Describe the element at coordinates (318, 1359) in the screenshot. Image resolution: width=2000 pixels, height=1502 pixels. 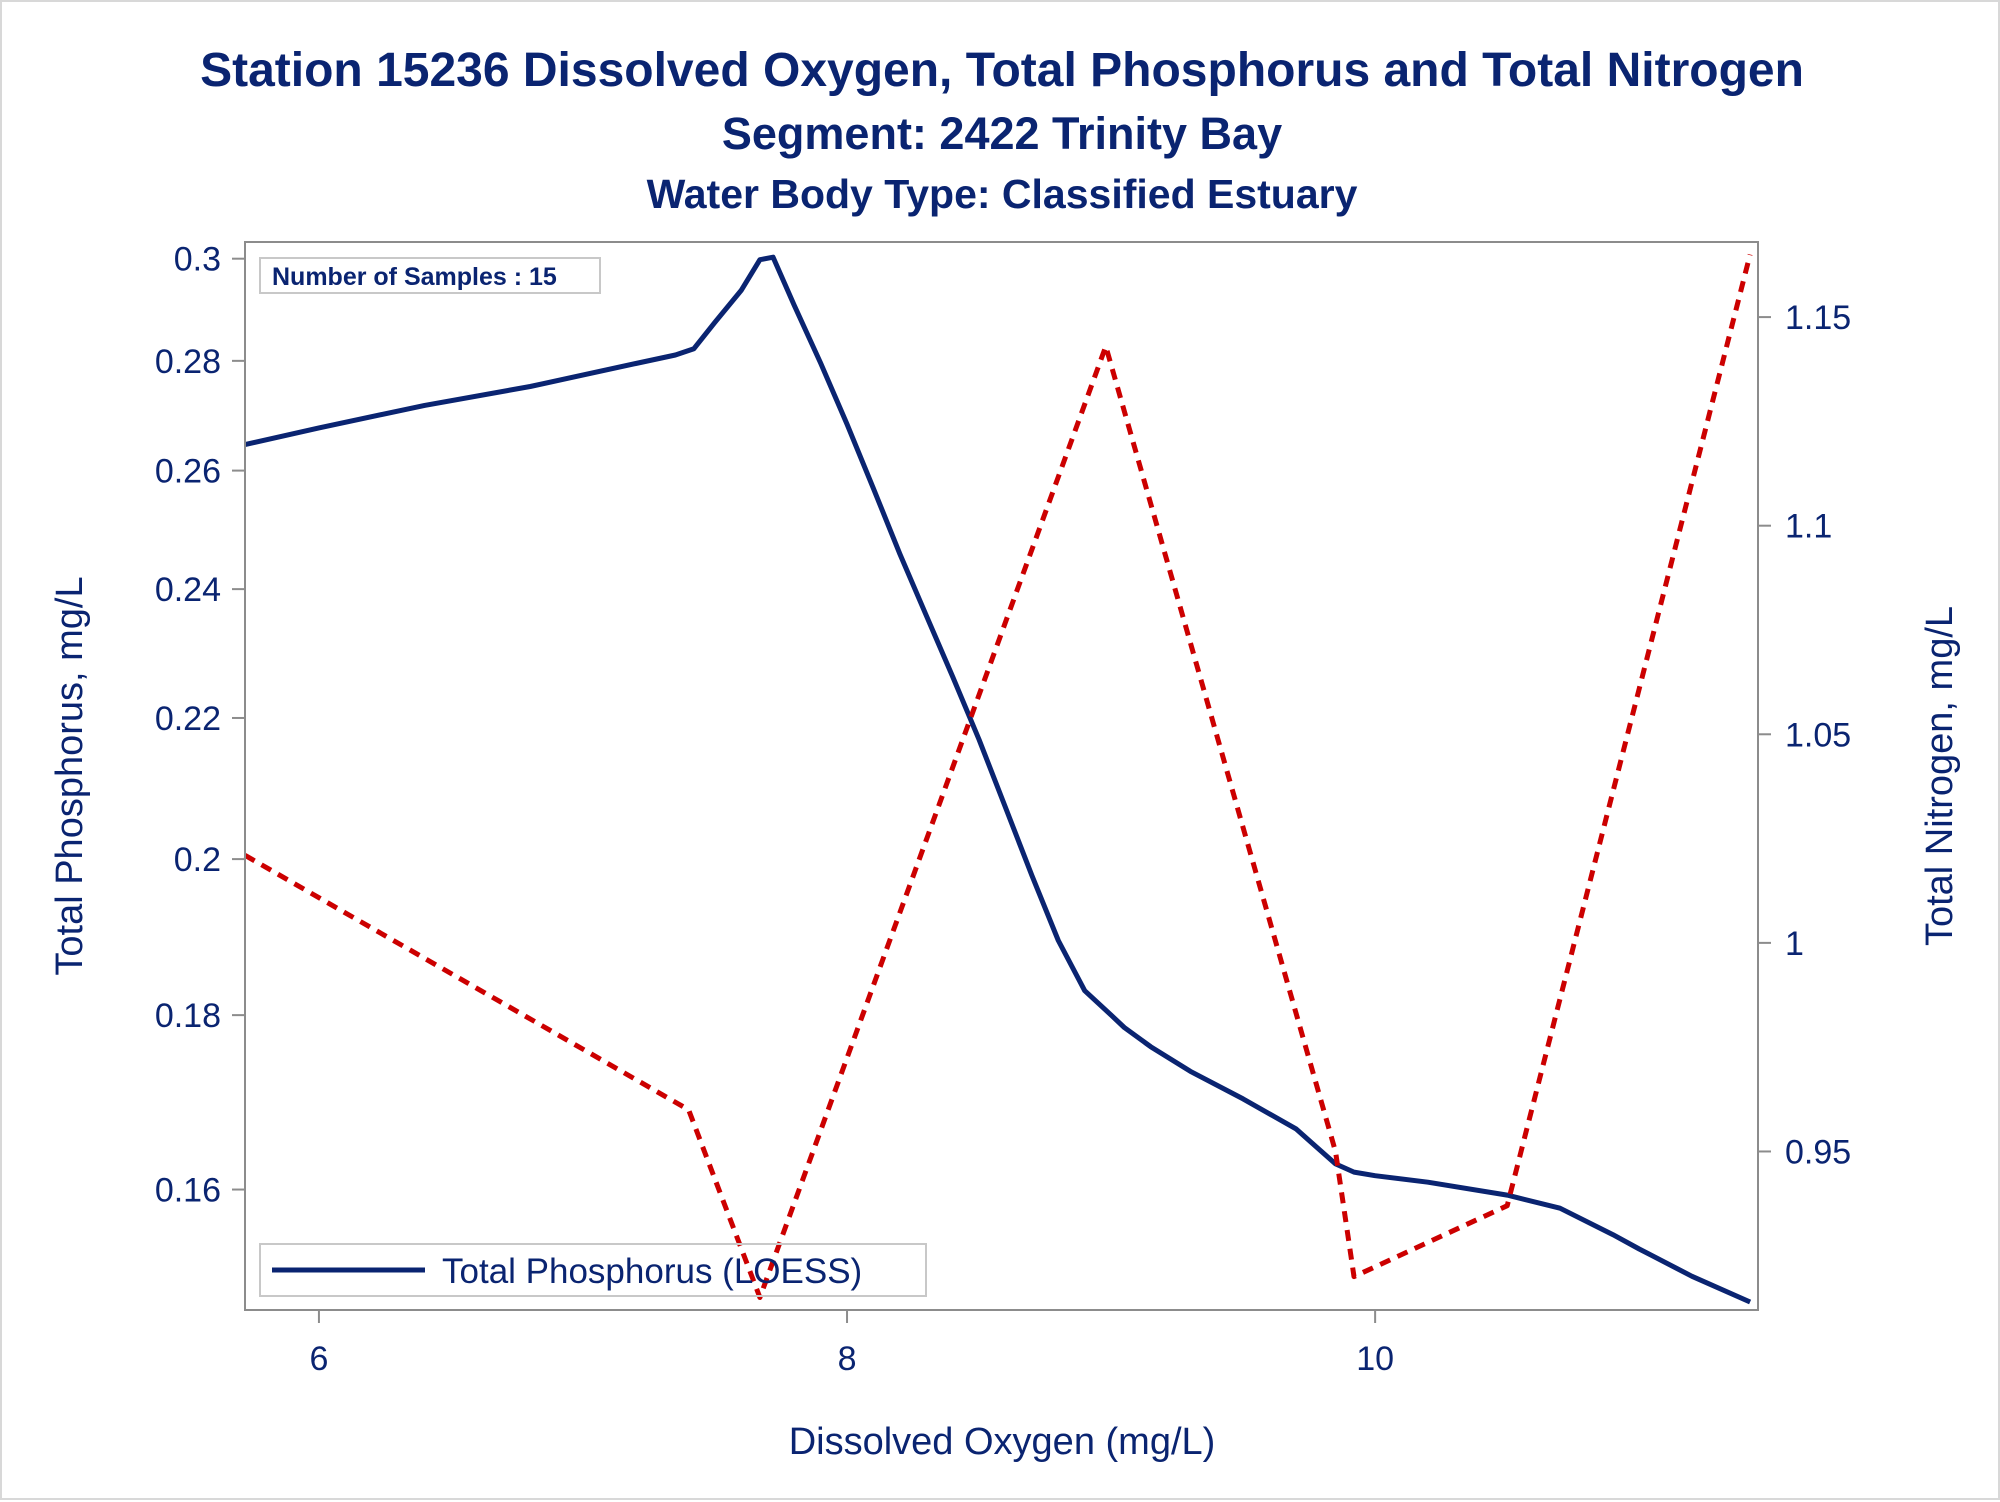
I see `x-tick-label: 6` at that location.